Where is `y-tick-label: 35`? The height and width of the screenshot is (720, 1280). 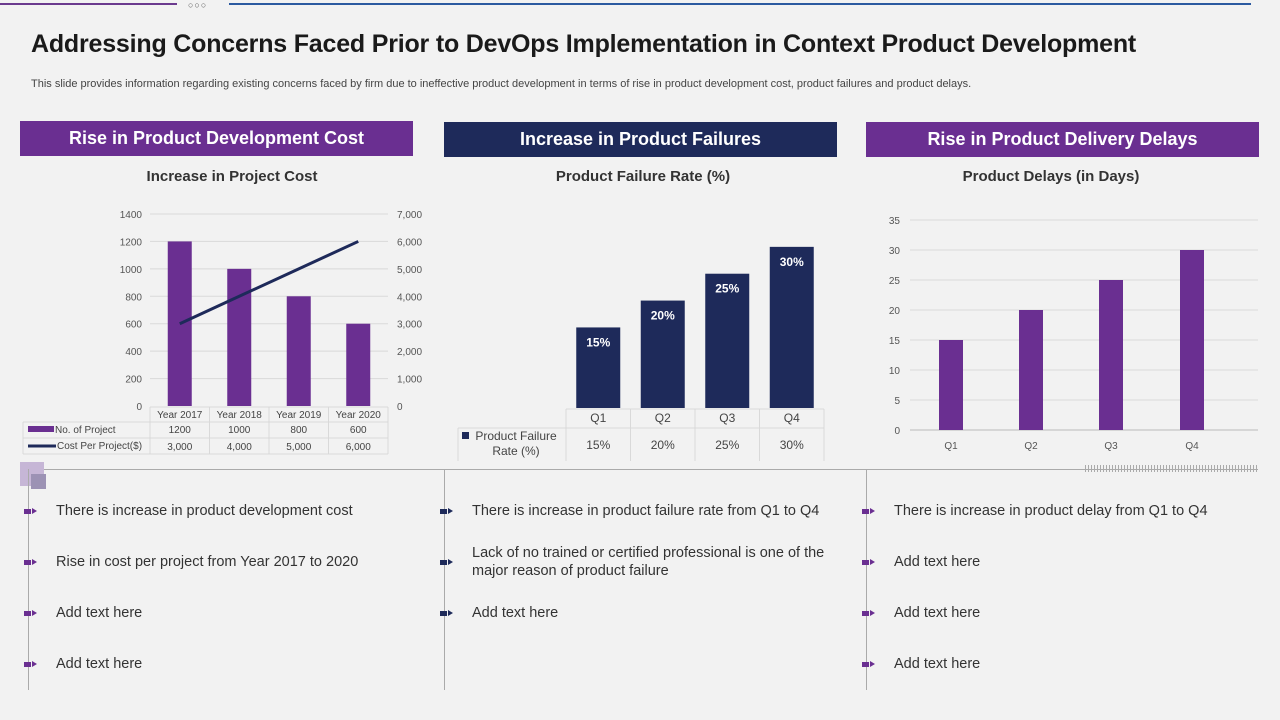 y-tick-label: 35 is located at coordinates (895, 221).